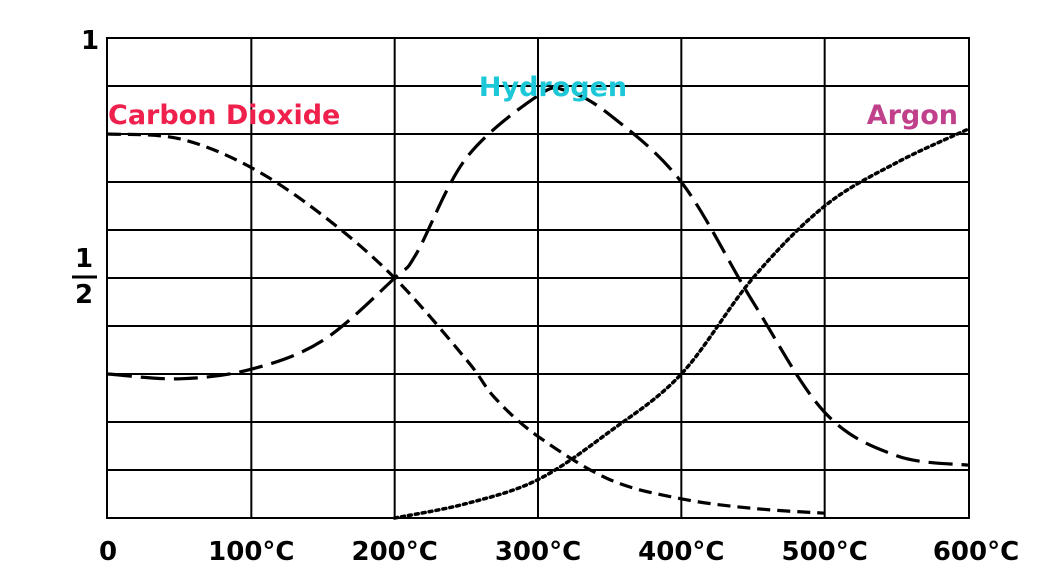 This screenshot has width=1056, height=578. Describe the element at coordinates (84, 295) in the screenshot. I see `y-tick-label-half-denominator: 2` at that location.